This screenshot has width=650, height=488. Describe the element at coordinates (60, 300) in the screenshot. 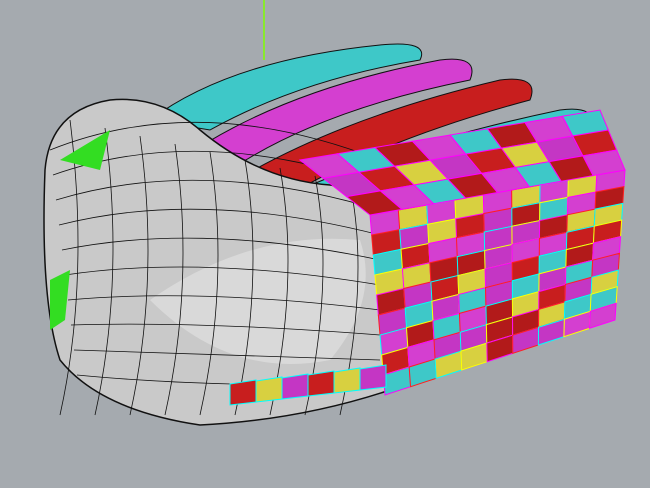

I see `green-edge-lower` at that location.